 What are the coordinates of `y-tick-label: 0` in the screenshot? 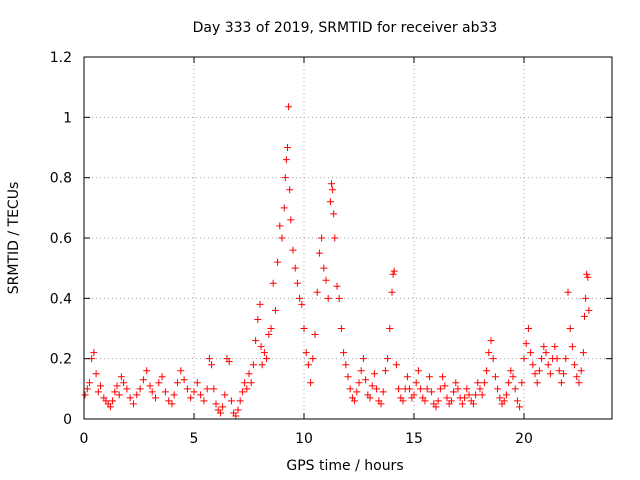 It's located at (67, 420).